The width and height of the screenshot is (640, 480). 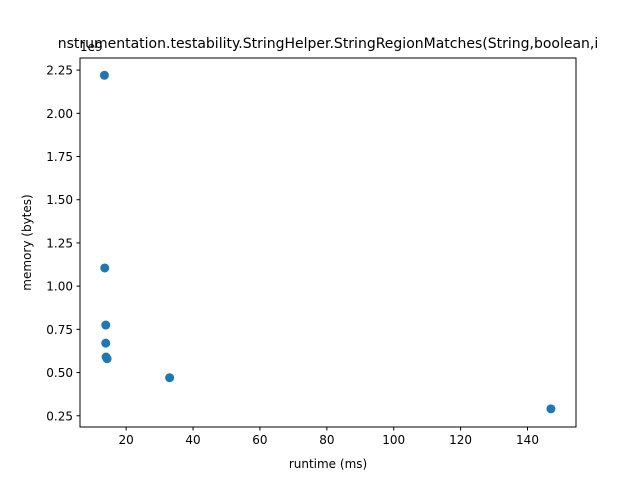 I want to click on x-tick-label: 120, so click(x=460, y=440).